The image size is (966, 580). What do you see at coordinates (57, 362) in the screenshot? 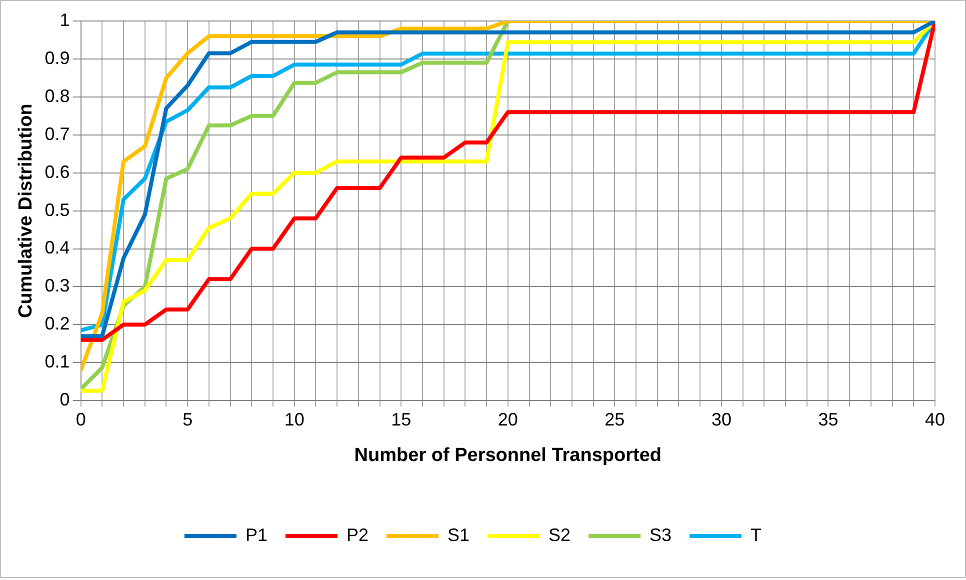
I see `y-tick-label: 0.1` at bounding box center [57, 362].